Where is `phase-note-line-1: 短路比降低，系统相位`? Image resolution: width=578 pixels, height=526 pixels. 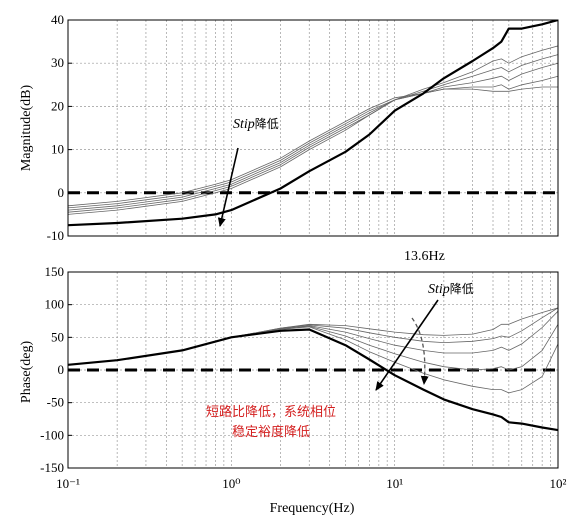 phase-note-line-1: 短路比降低，系统相位 is located at coordinates (271, 412).